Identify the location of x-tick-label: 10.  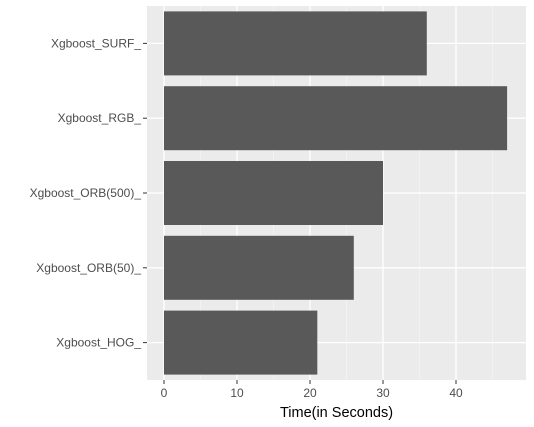
(237, 393).